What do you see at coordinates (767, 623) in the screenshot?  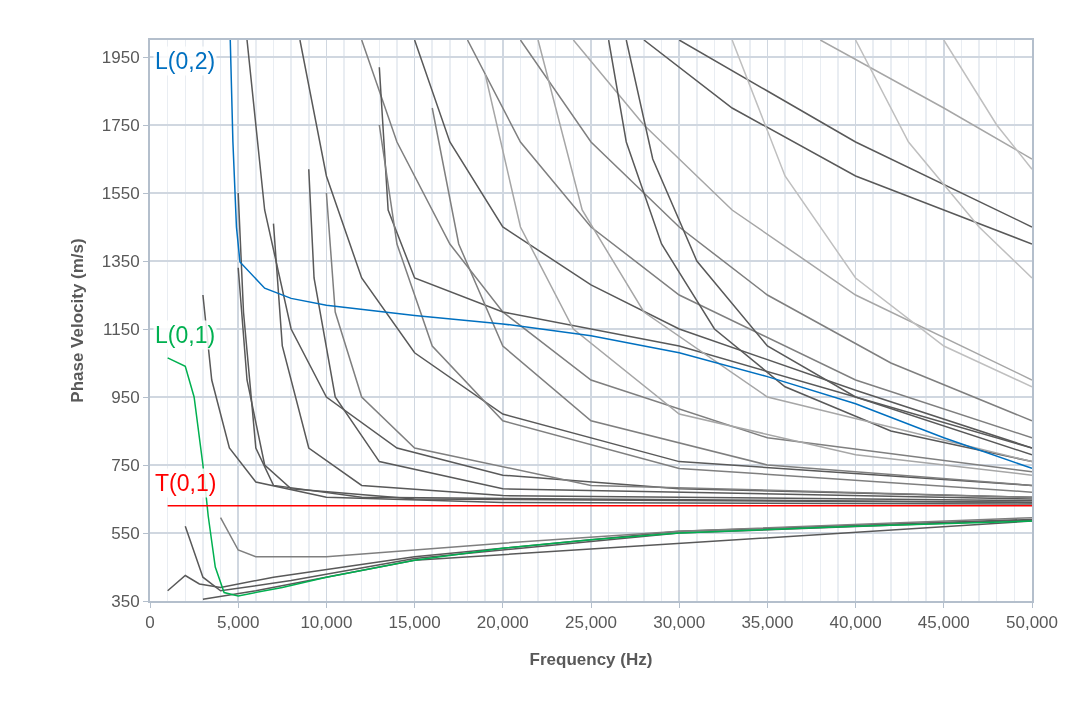 I see `x-tick-label: 35,000` at bounding box center [767, 623].